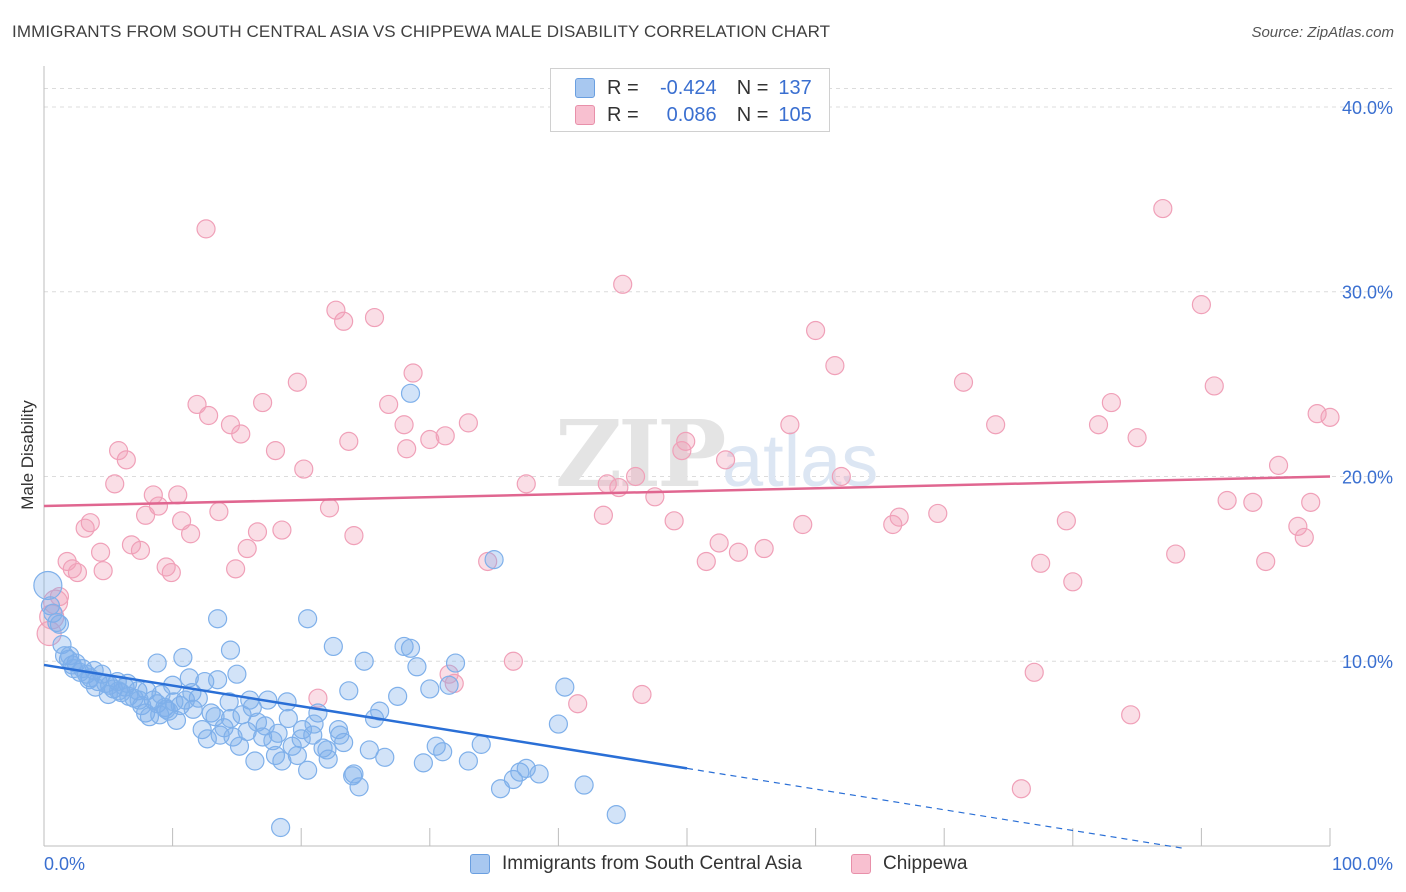 The height and width of the screenshot is (892, 1406). Describe the element at coordinates (652, 863) in the screenshot. I see `bottom-legend-label-immigrants: Immigrants from South Central Asia` at that location.